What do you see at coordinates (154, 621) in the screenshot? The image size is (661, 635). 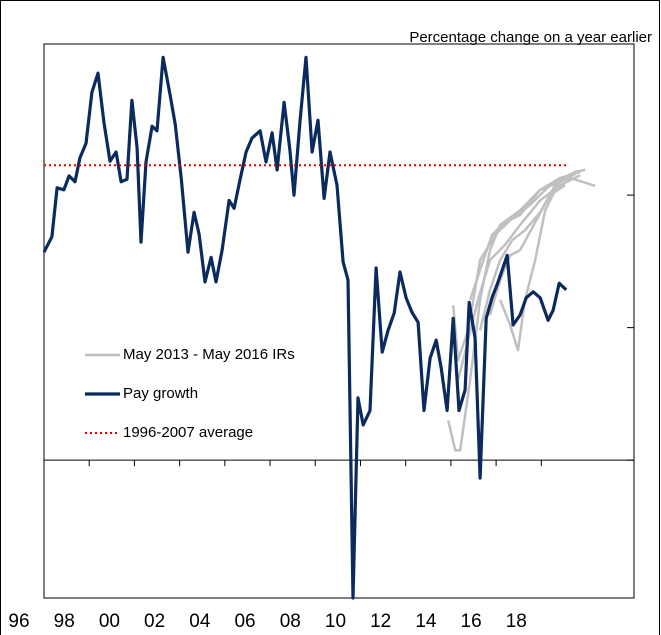 I see `x-tick-label: 02` at bounding box center [154, 621].